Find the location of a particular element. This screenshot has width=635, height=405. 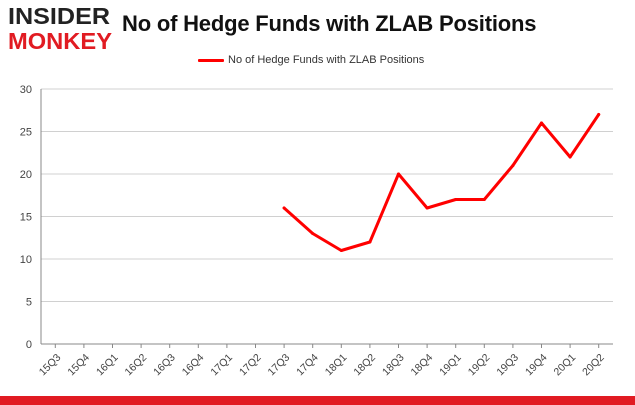

x-tick-label: 18Q4 is located at coordinates (422, 365).